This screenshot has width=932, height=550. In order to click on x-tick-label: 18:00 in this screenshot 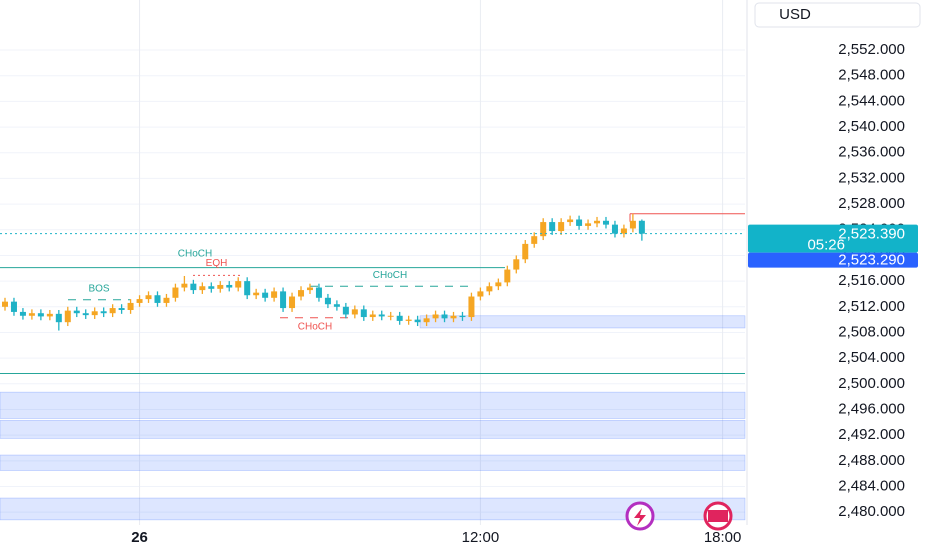, I will do `click(723, 537)`.